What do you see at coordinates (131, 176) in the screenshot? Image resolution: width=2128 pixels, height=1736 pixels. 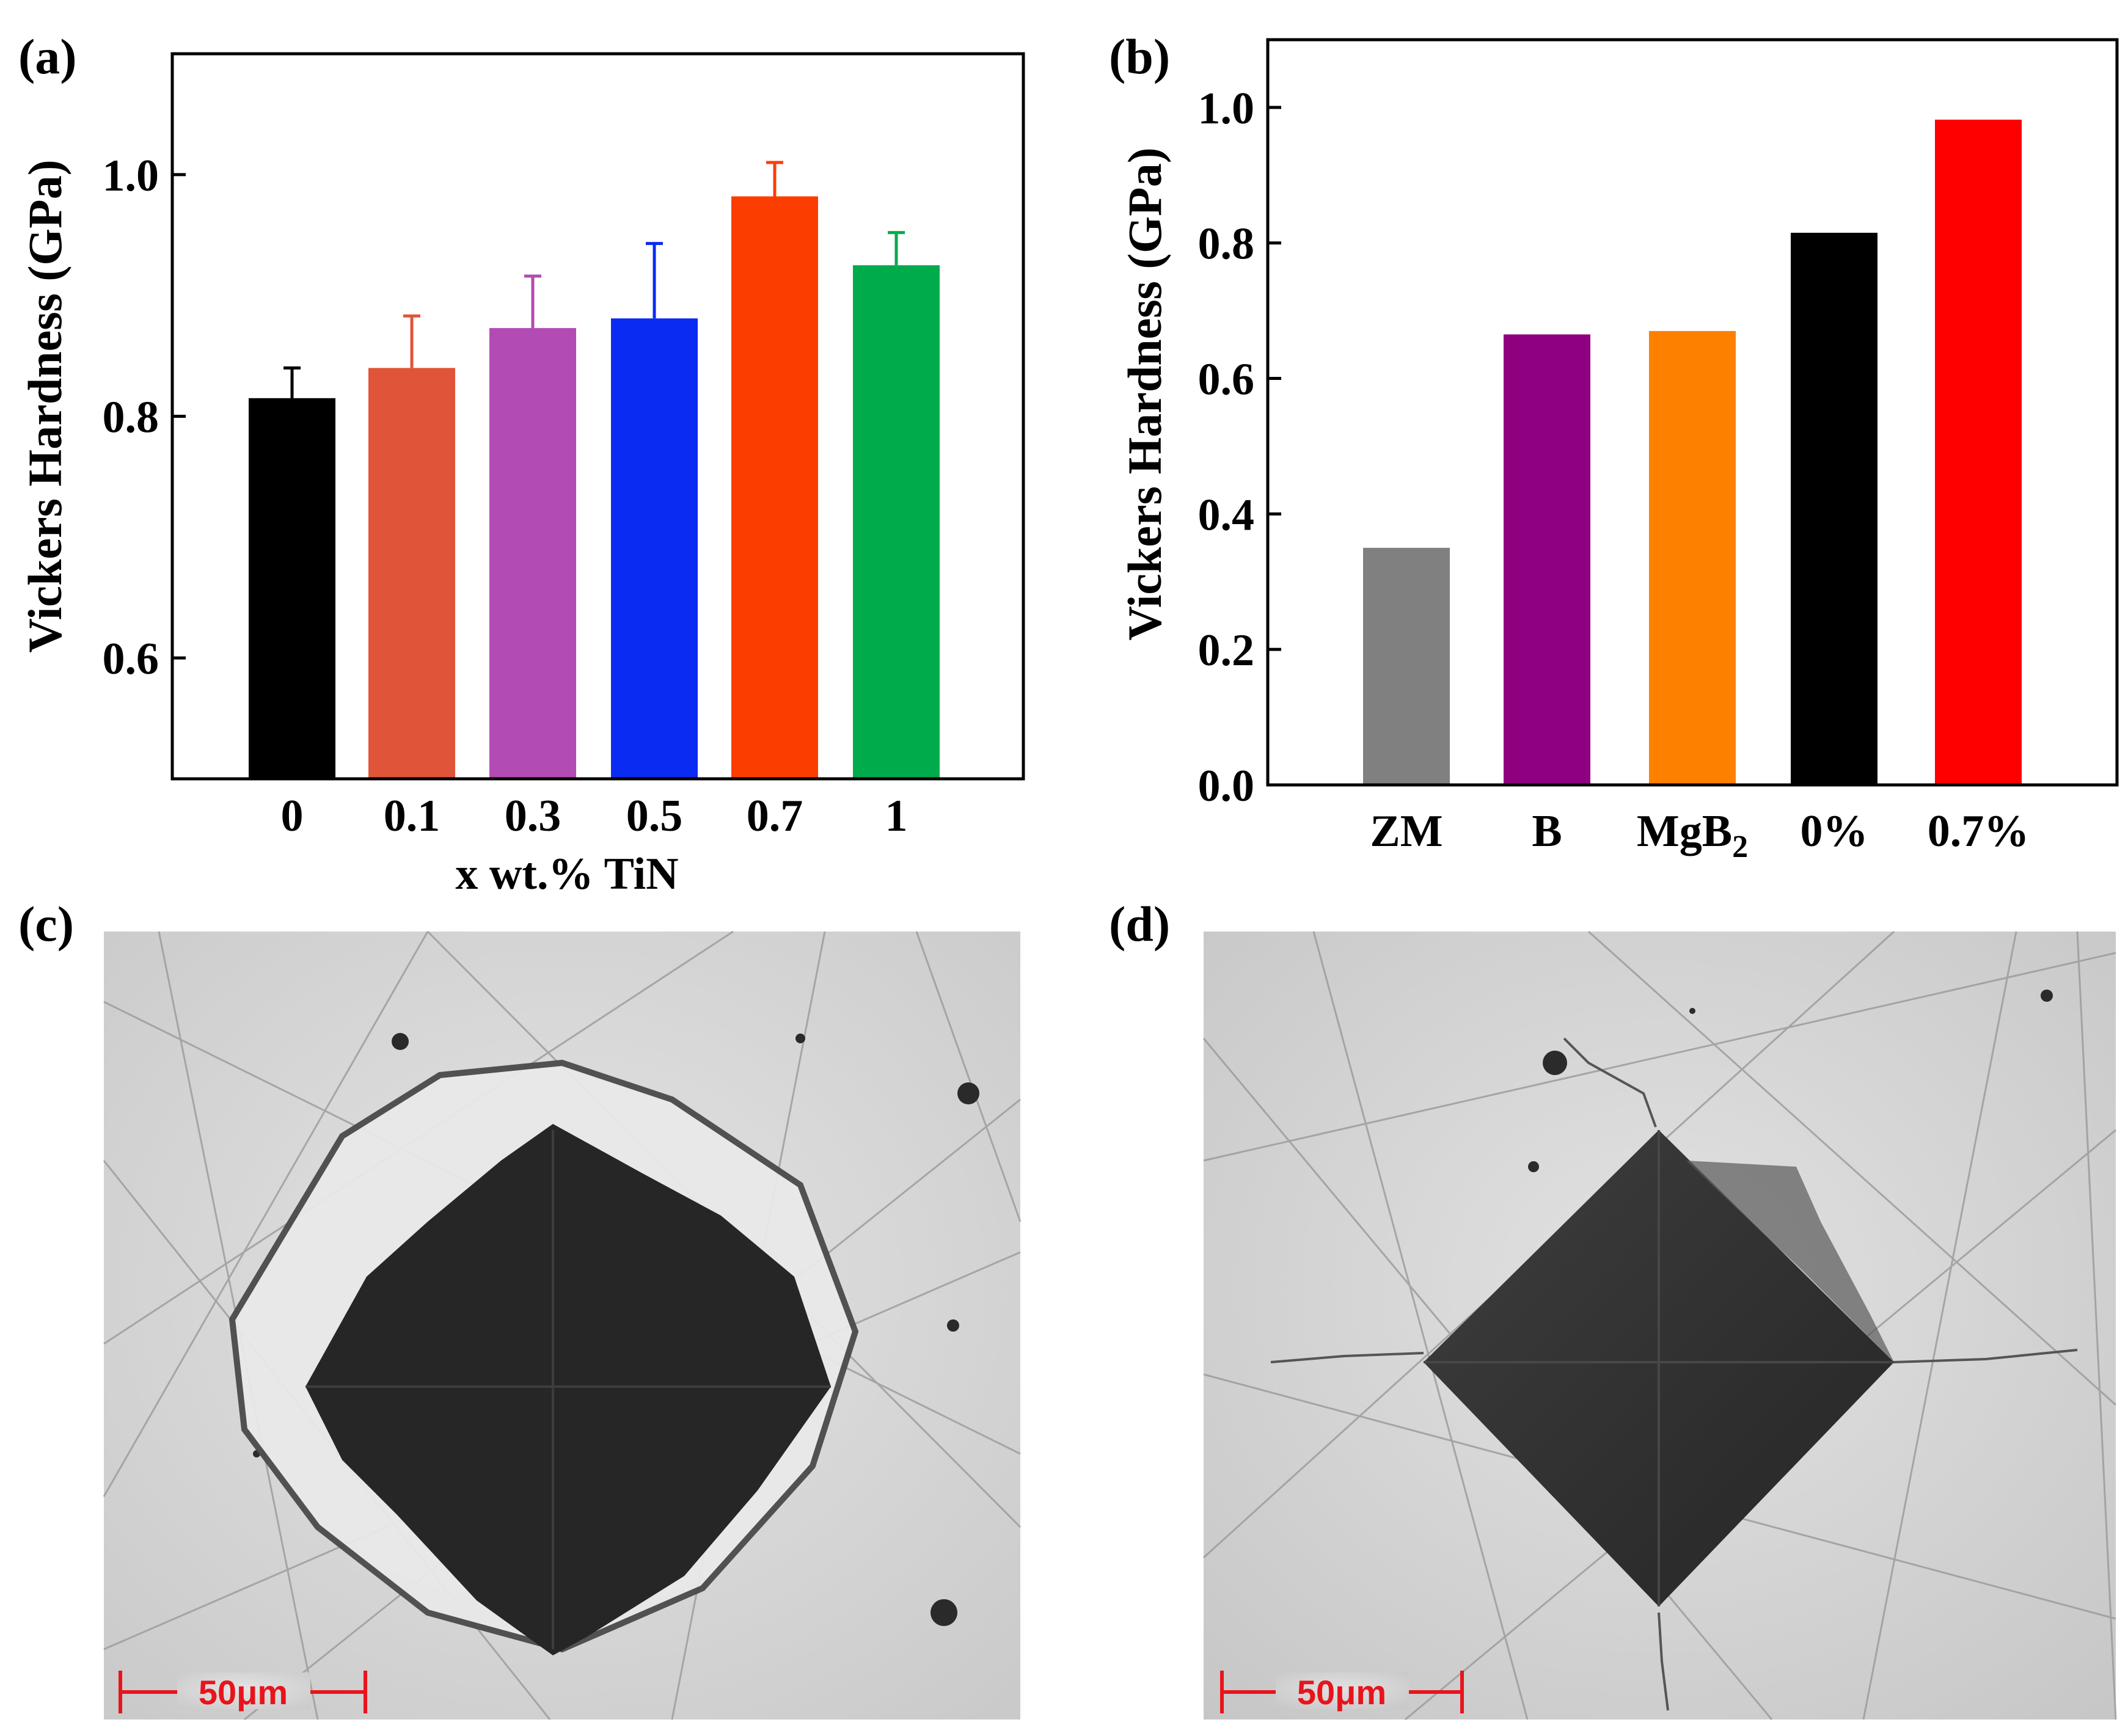 I see `y-tick-label-a: 1.0` at bounding box center [131, 176].